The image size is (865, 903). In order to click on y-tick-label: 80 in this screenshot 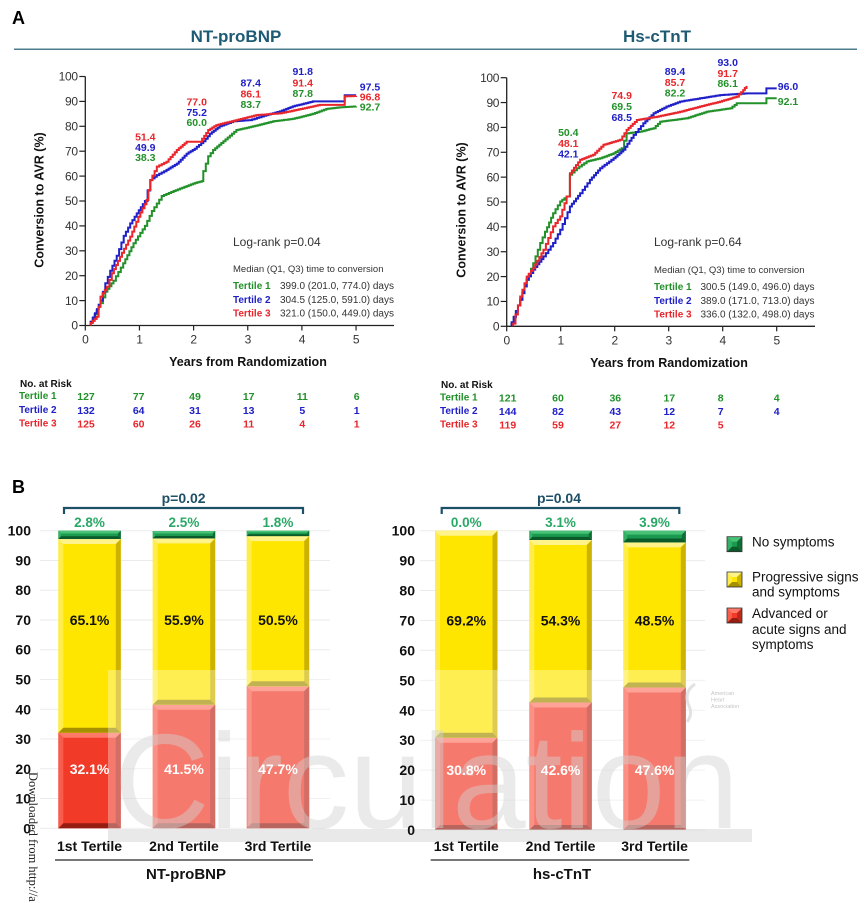, I will do `click(492, 128)`.